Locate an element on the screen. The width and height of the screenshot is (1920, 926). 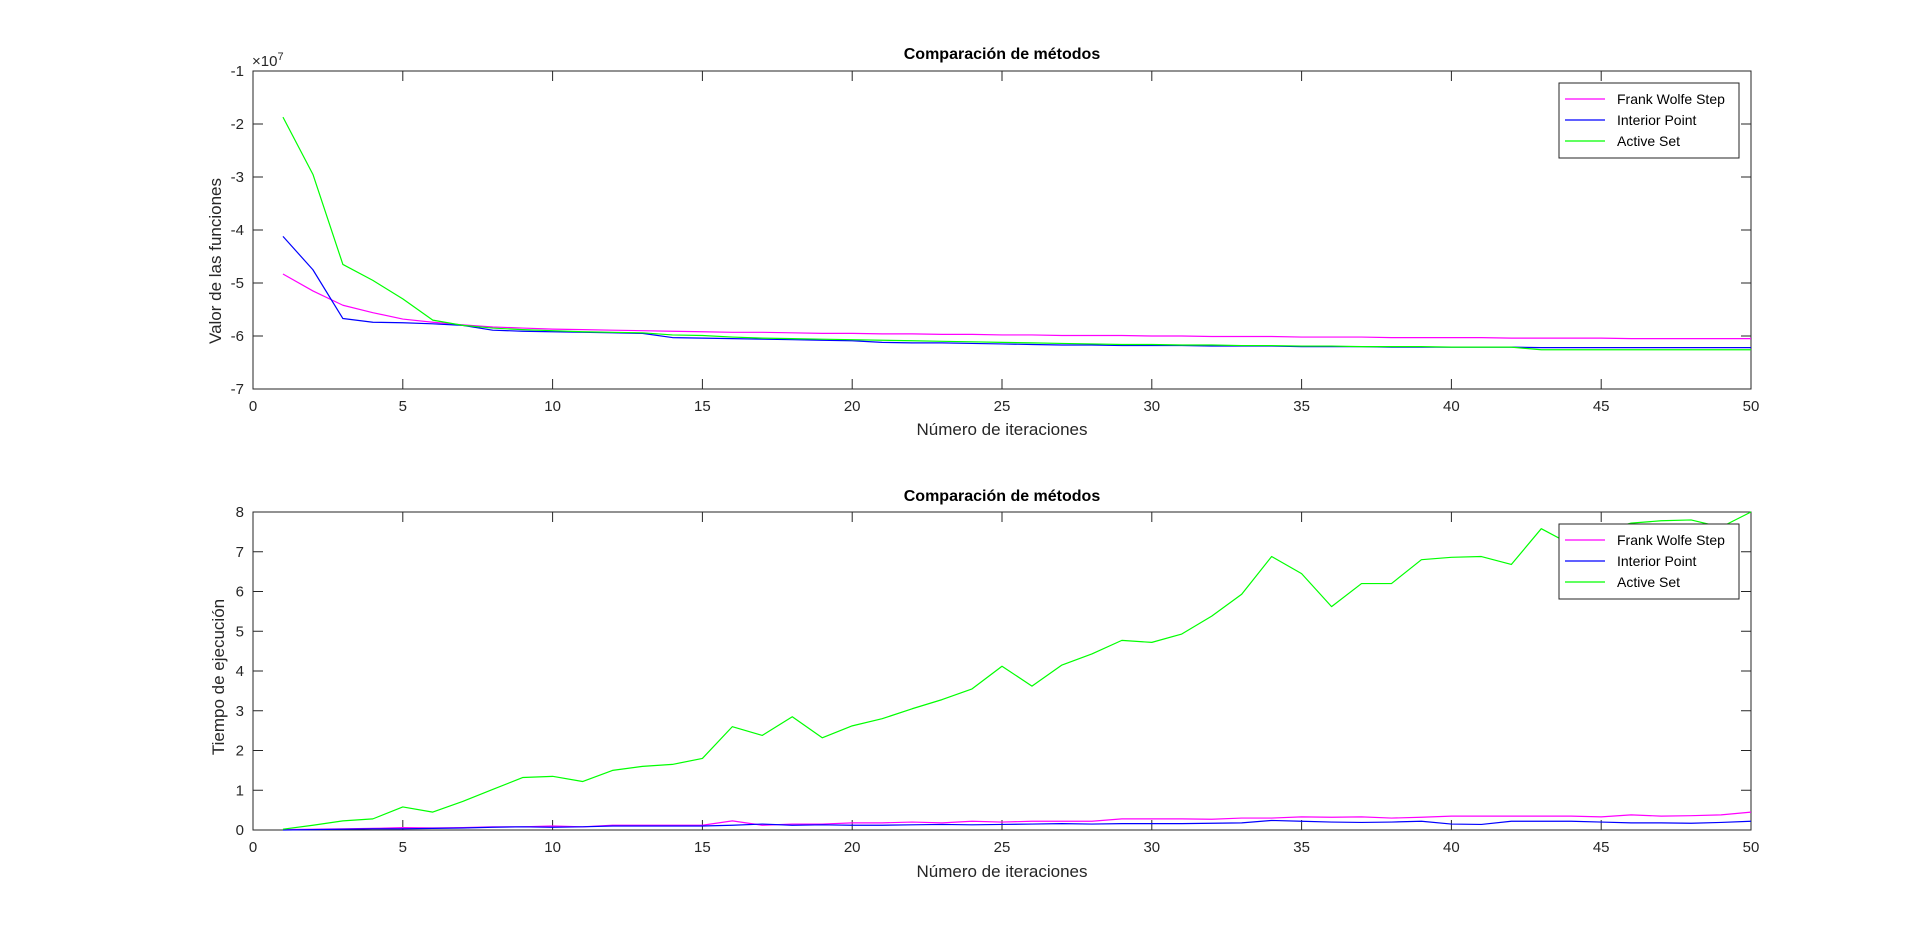
bottom-plot-xtick-label: 5 is located at coordinates (403, 847).